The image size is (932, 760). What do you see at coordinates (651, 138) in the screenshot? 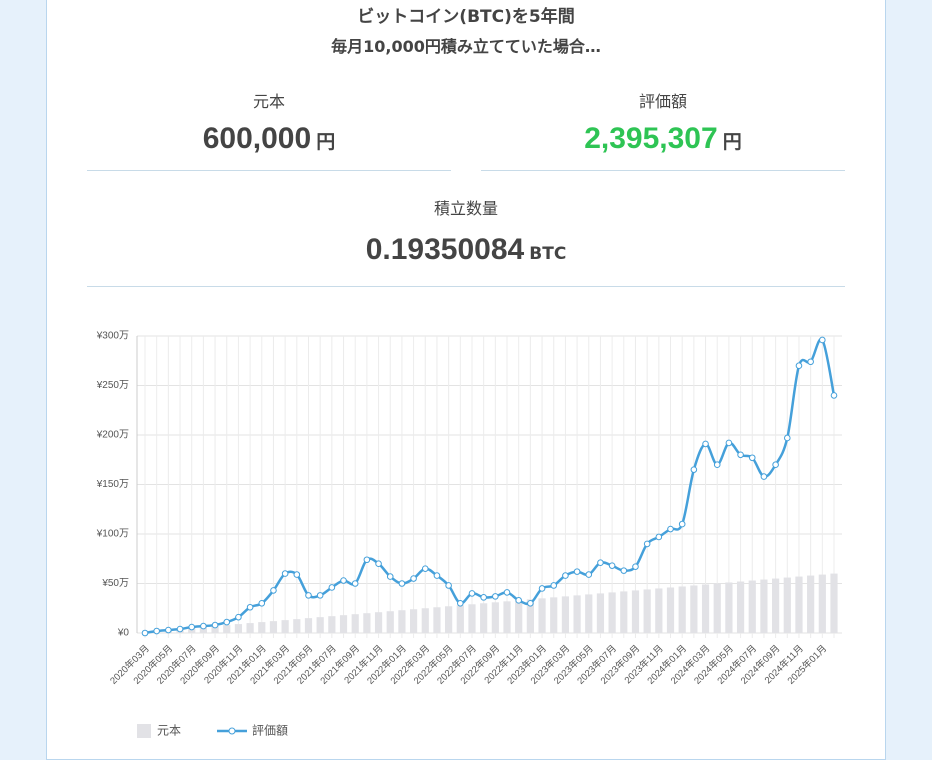
I see `valuation-value: 2,395,307` at bounding box center [651, 138].